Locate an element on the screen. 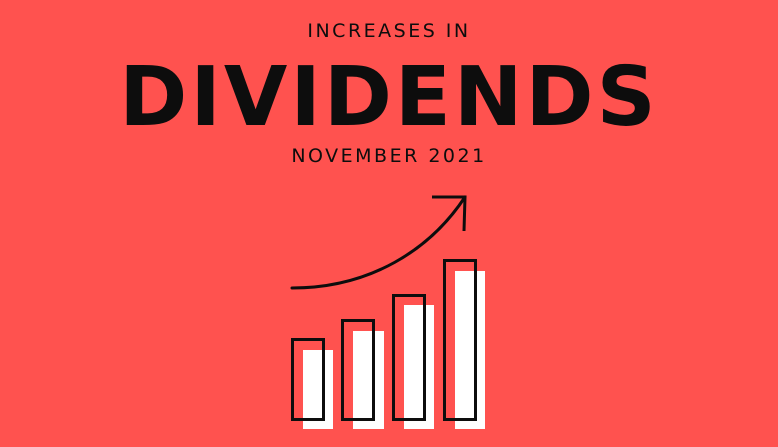 The image size is (778, 447). arrow-up-right-icon is located at coordinates (378, 242).